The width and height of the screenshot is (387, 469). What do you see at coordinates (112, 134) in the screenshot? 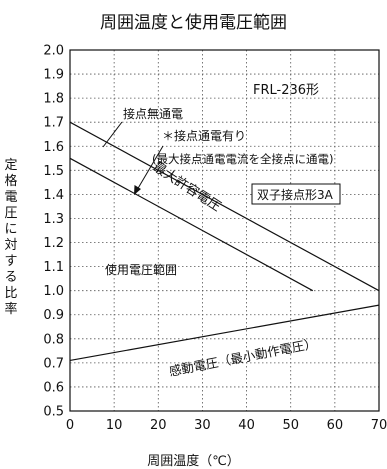
I see `no-current-leader` at bounding box center [112, 134].